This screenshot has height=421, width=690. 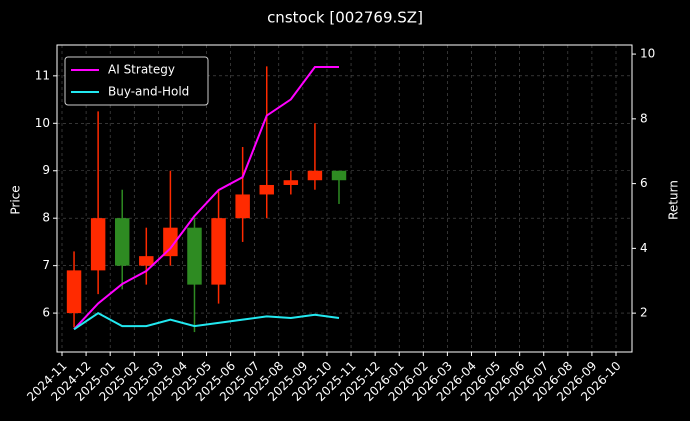 I want to click on y-tick-label: 6, so click(x=46, y=313).